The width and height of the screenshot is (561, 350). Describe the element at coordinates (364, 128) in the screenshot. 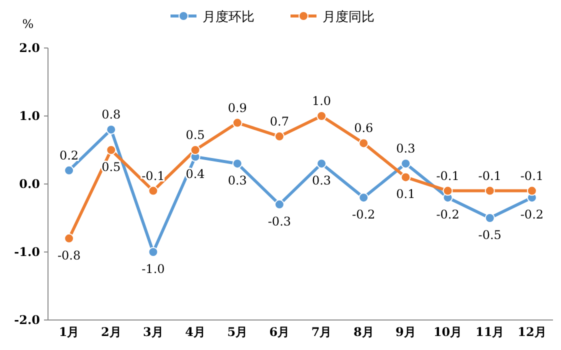

I see `data-label: 0.6` at that location.